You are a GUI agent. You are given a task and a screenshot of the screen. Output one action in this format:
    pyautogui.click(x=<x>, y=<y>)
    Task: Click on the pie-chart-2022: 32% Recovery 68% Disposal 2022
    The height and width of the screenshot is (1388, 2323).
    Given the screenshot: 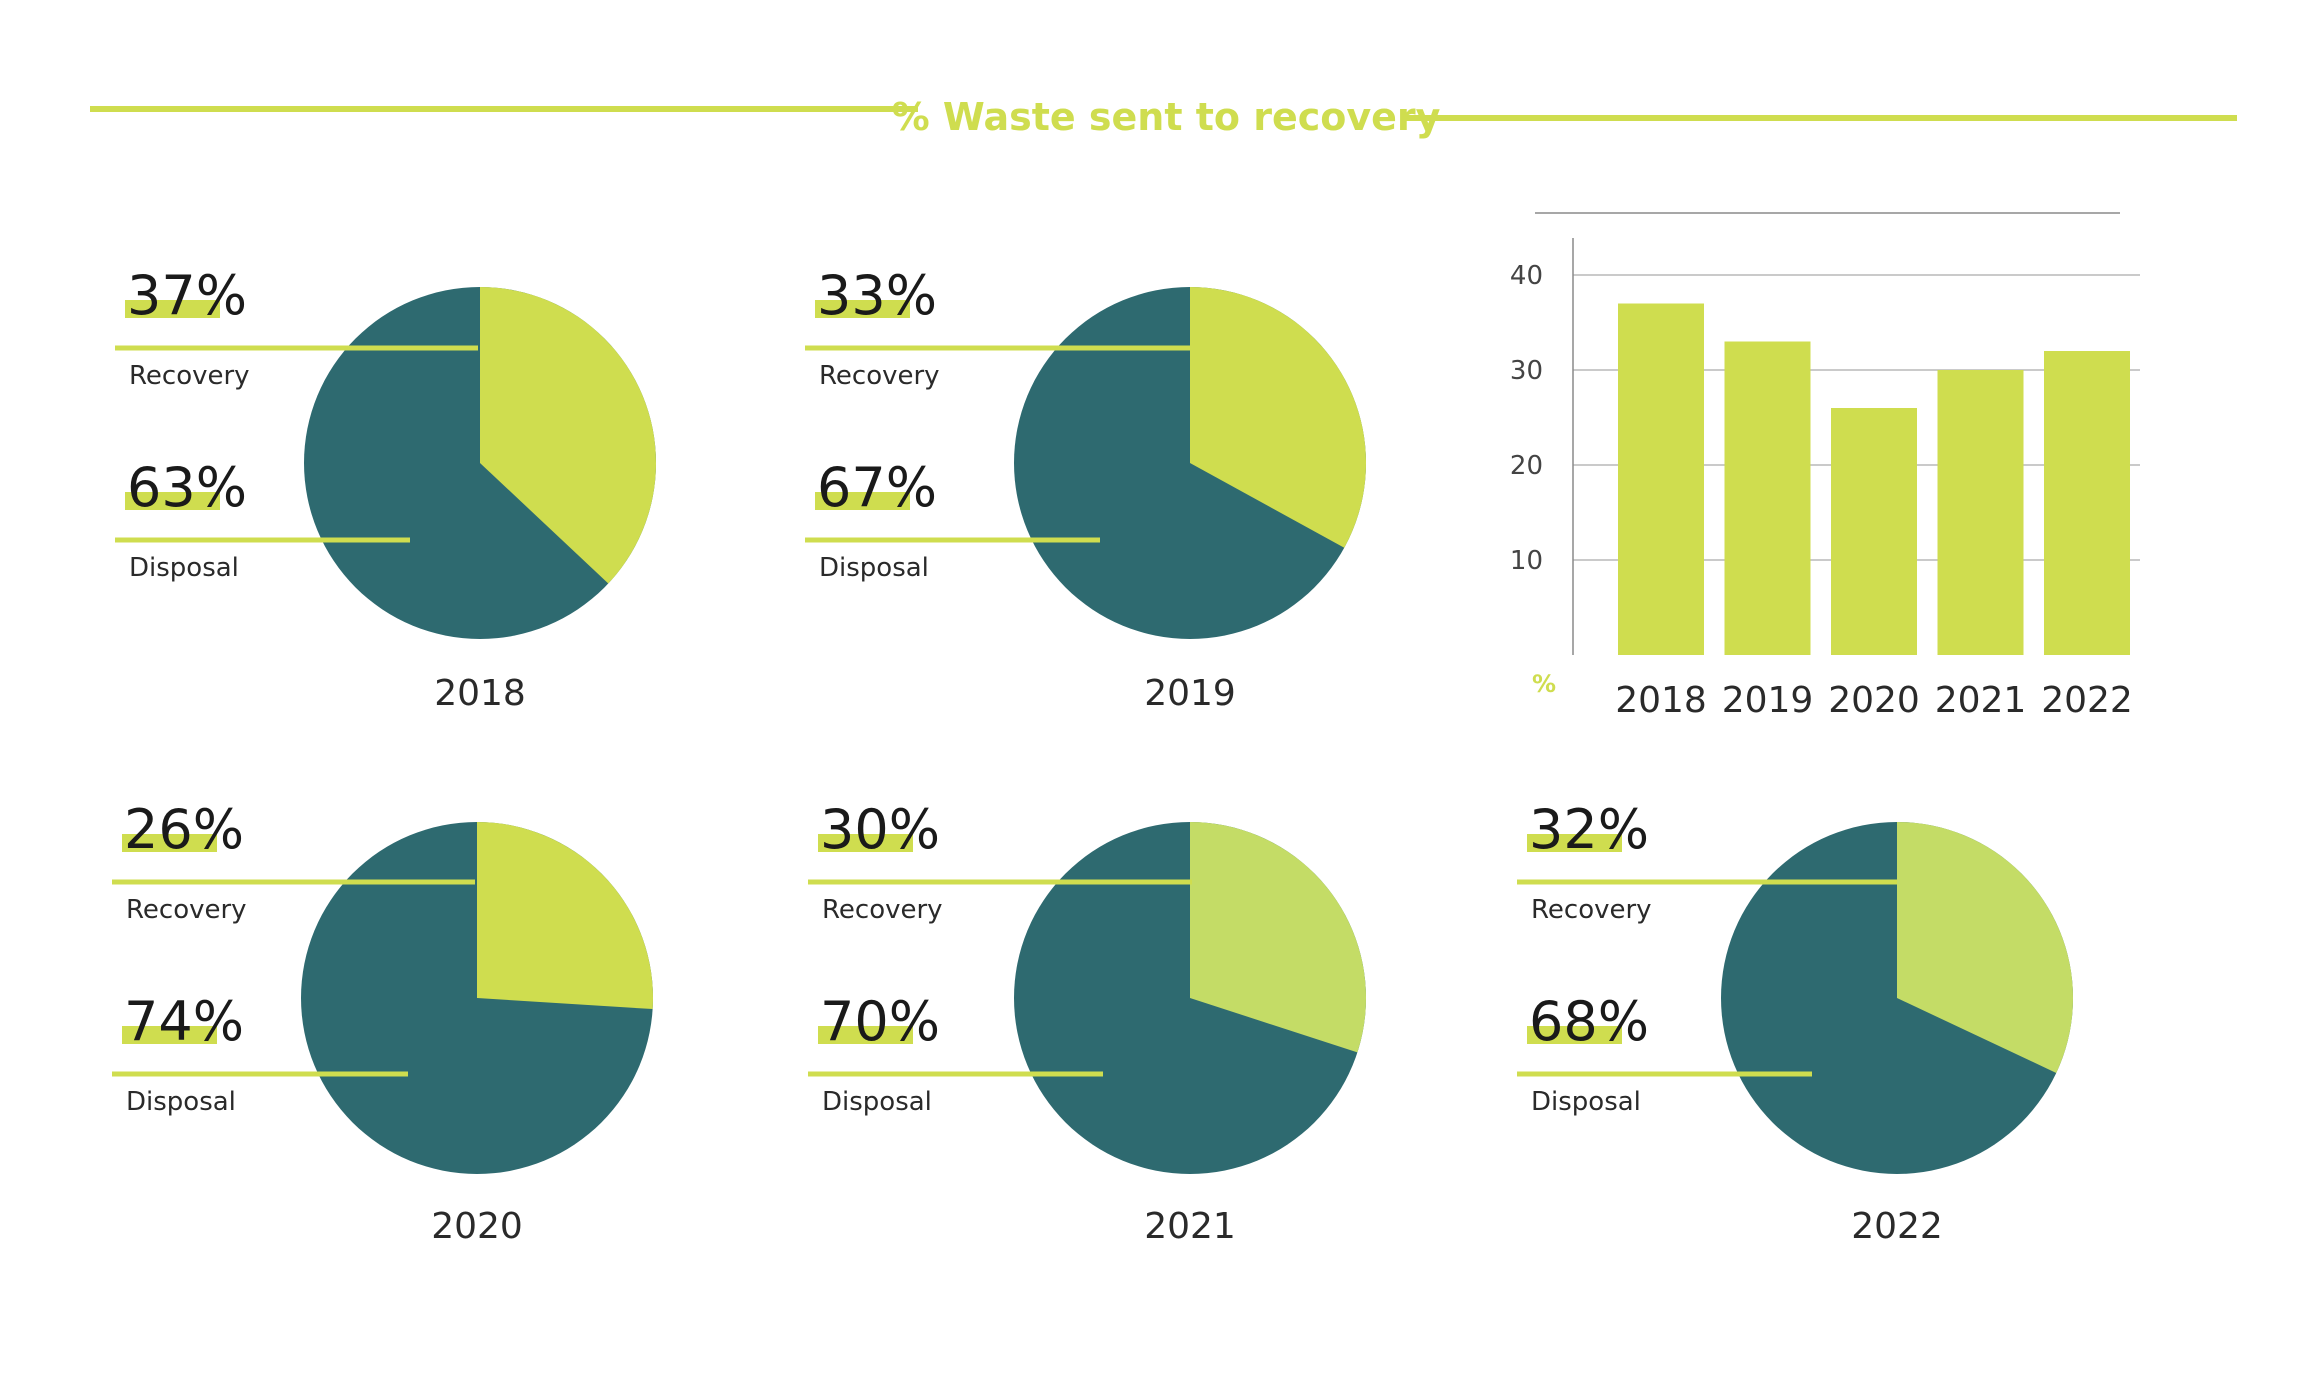 What is the action you would take?
    pyautogui.click(x=1795, y=1022)
    